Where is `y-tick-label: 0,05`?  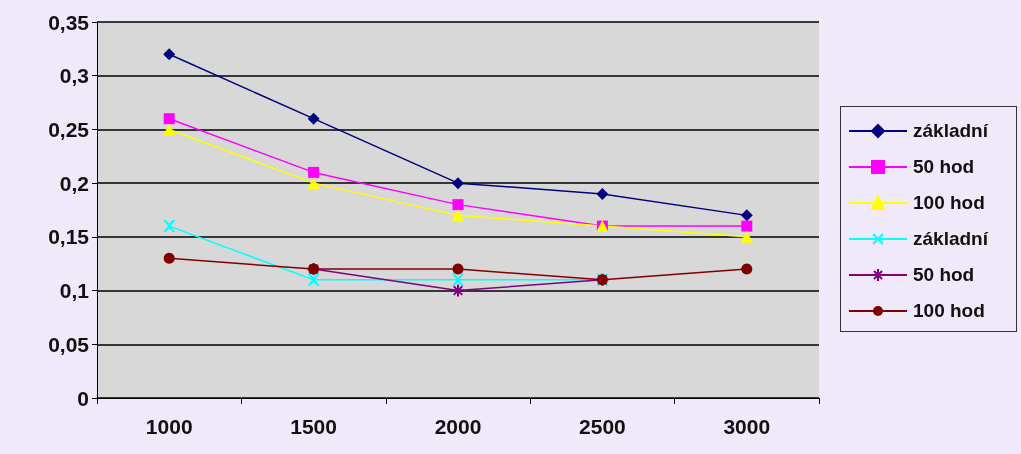
y-tick-label: 0,05 is located at coordinates (69, 344).